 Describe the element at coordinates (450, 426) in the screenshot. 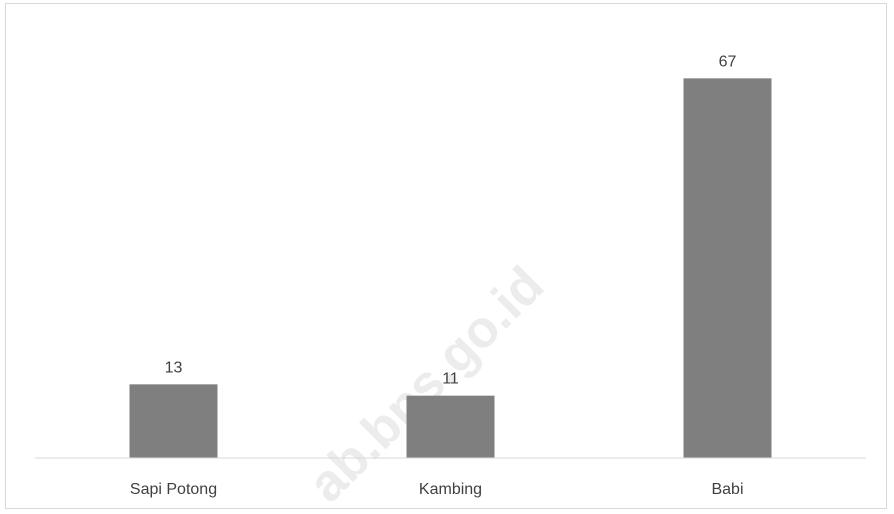

I see `bar-kambing` at that location.